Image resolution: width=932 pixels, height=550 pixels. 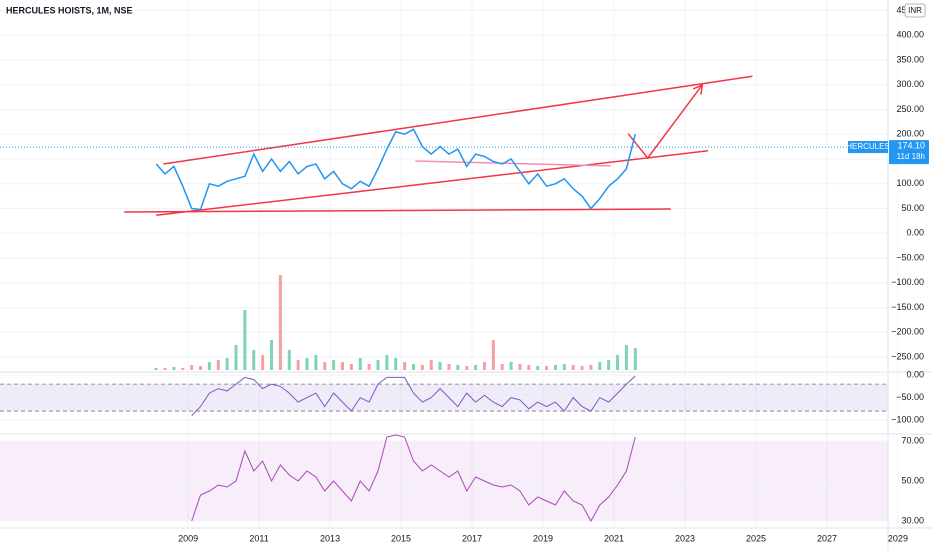 I want to click on x-tick-label: 2015, so click(x=401, y=538).